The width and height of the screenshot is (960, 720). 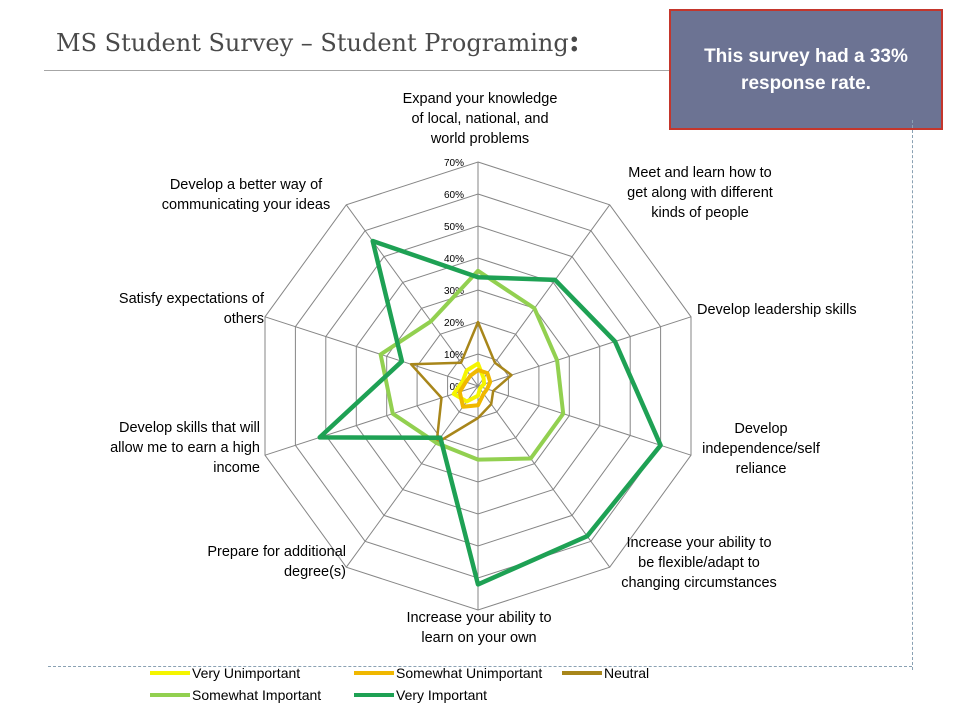 What do you see at coordinates (469, 673) in the screenshot?
I see `legend-label: Somewhat Unimportant` at bounding box center [469, 673].